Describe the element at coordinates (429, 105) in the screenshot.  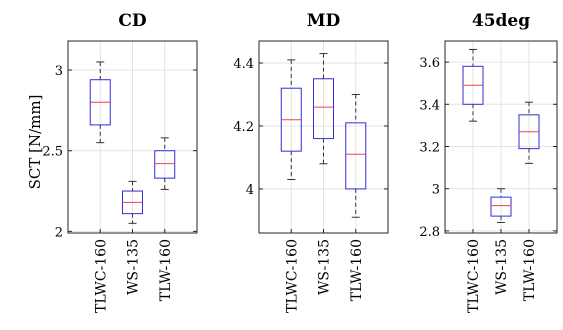
I see `y-tick-label: 3.4` at that location.